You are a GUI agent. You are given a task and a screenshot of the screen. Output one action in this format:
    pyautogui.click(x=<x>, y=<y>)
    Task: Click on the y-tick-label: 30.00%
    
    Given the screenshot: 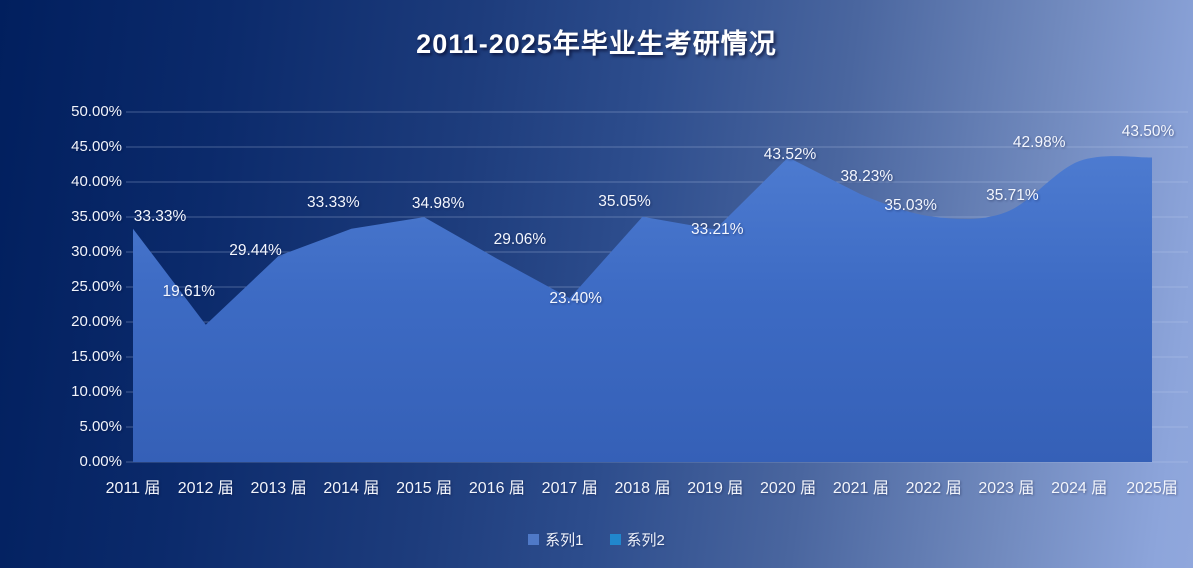 What is the action you would take?
    pyautogui.click(x=96, y=251)
    